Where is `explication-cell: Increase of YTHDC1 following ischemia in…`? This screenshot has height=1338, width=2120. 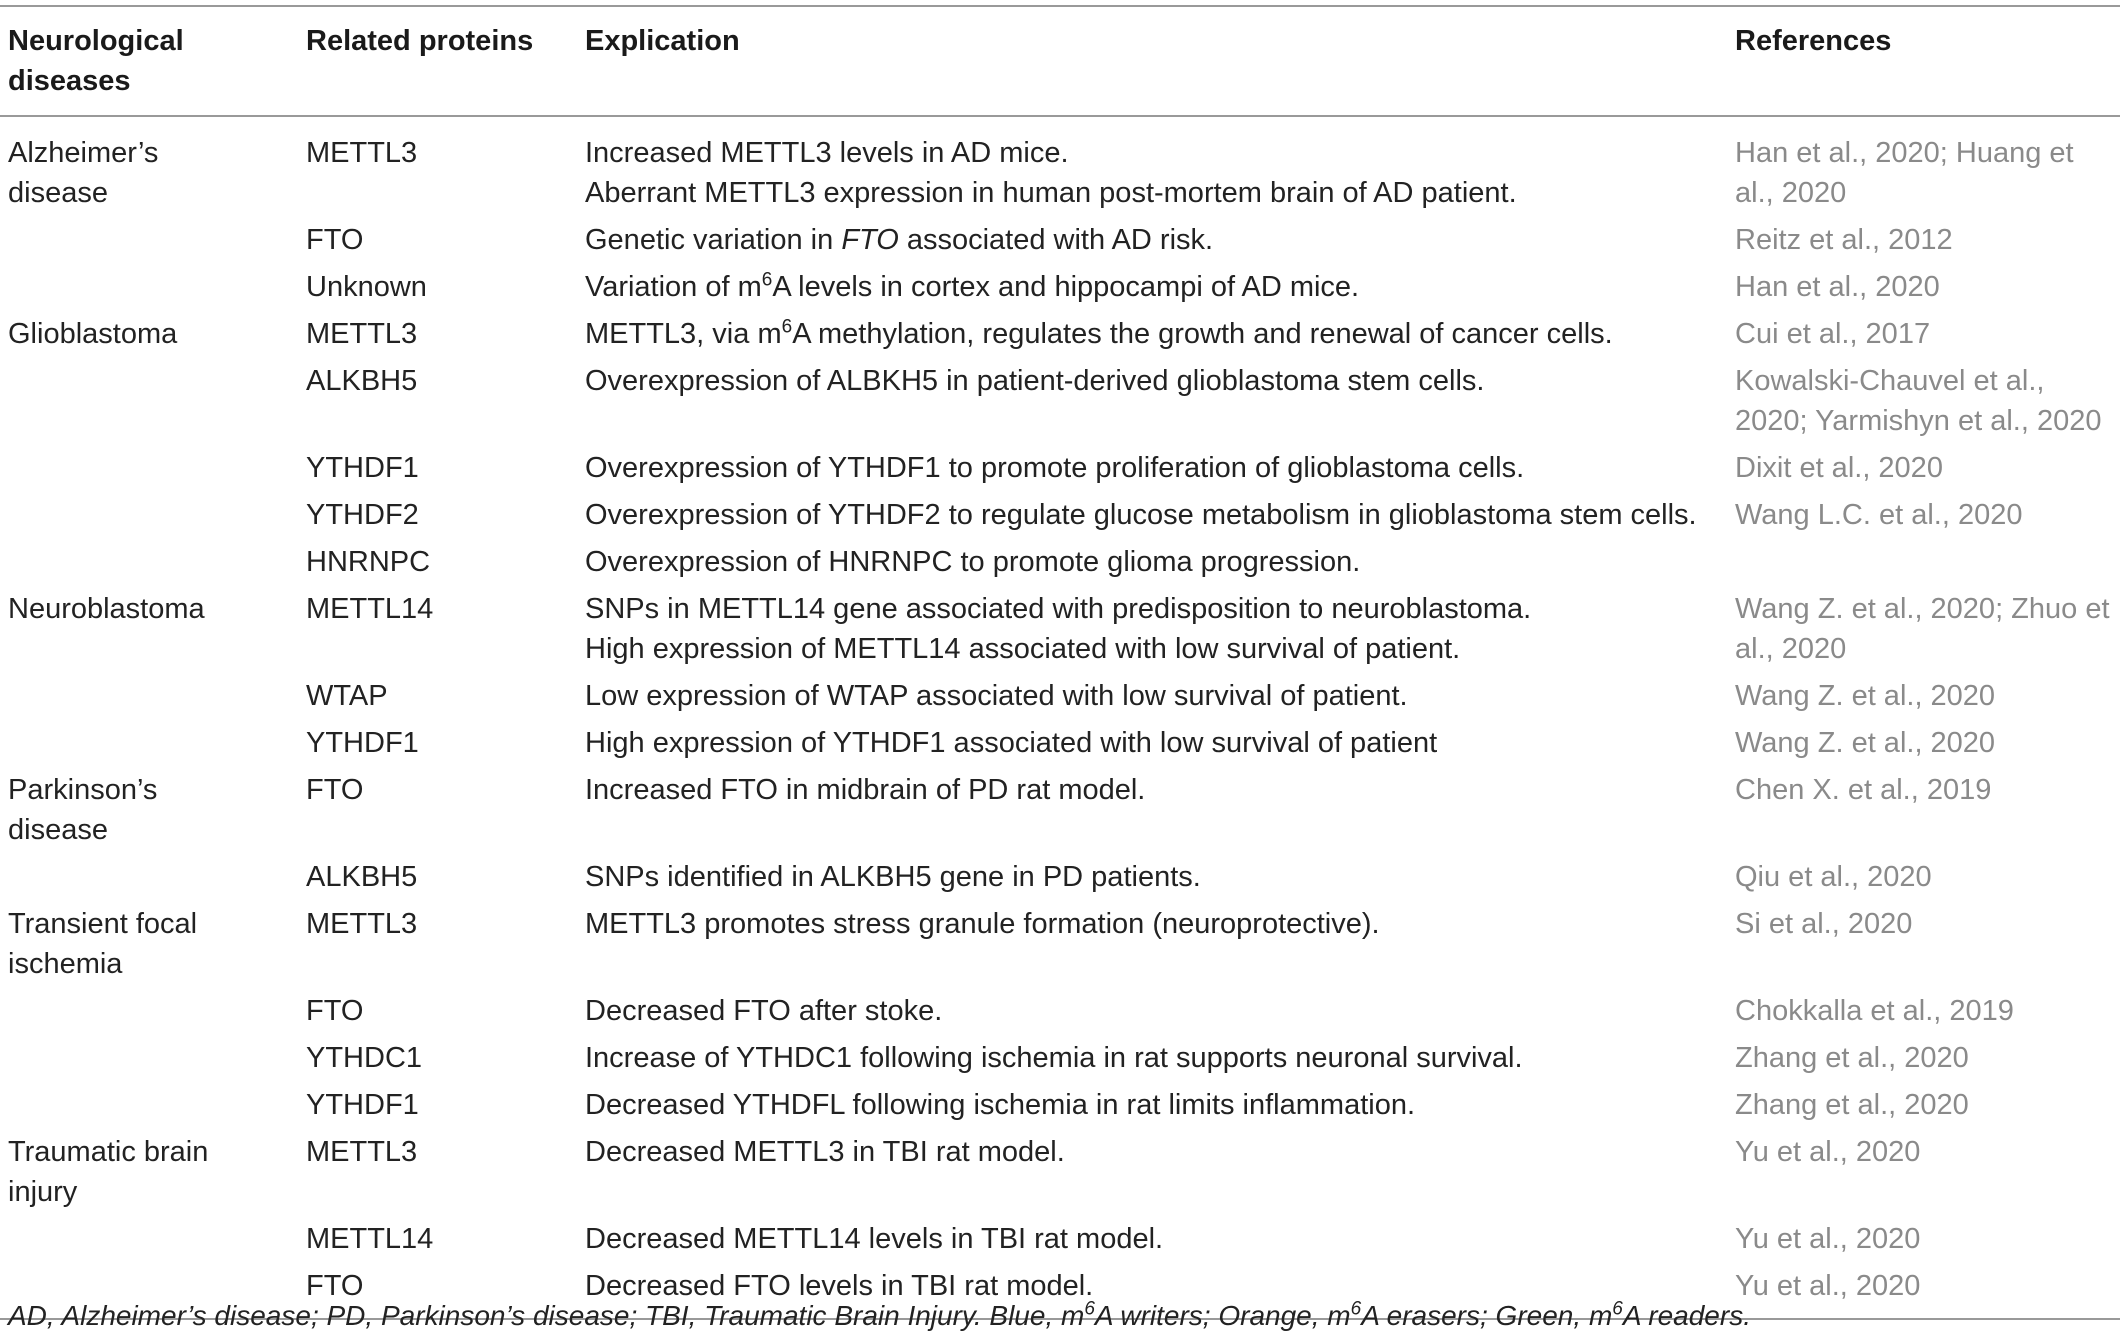
explication-cell: Increase of YTHDC1 following ischemia in… is located at coordinates (1152, 1058).